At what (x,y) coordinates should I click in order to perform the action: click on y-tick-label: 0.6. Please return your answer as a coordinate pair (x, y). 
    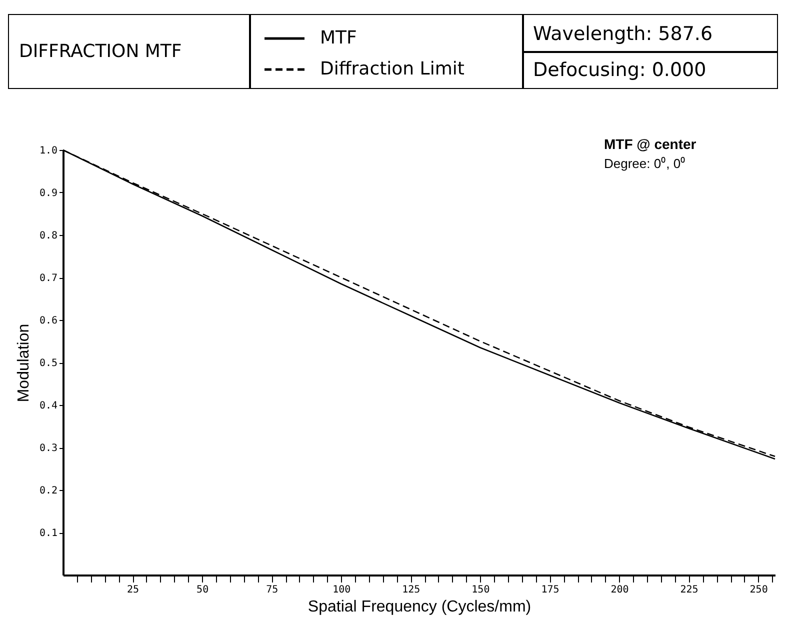
    Looking at the image, I should click on (48, 321).